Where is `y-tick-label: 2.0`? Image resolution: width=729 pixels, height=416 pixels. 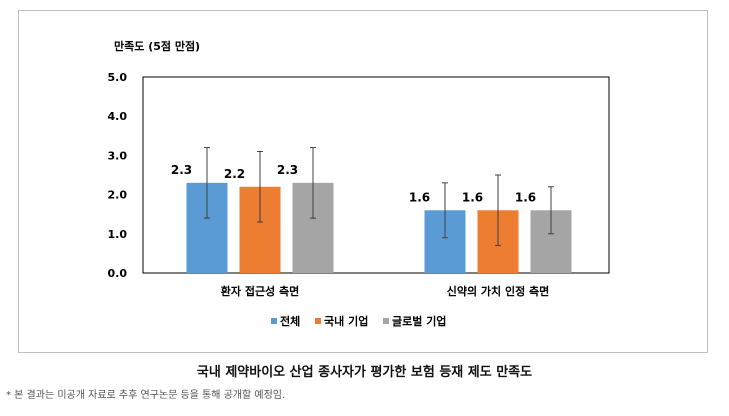
y-tick-label: 2.0 is located at coordinates (118, 195).